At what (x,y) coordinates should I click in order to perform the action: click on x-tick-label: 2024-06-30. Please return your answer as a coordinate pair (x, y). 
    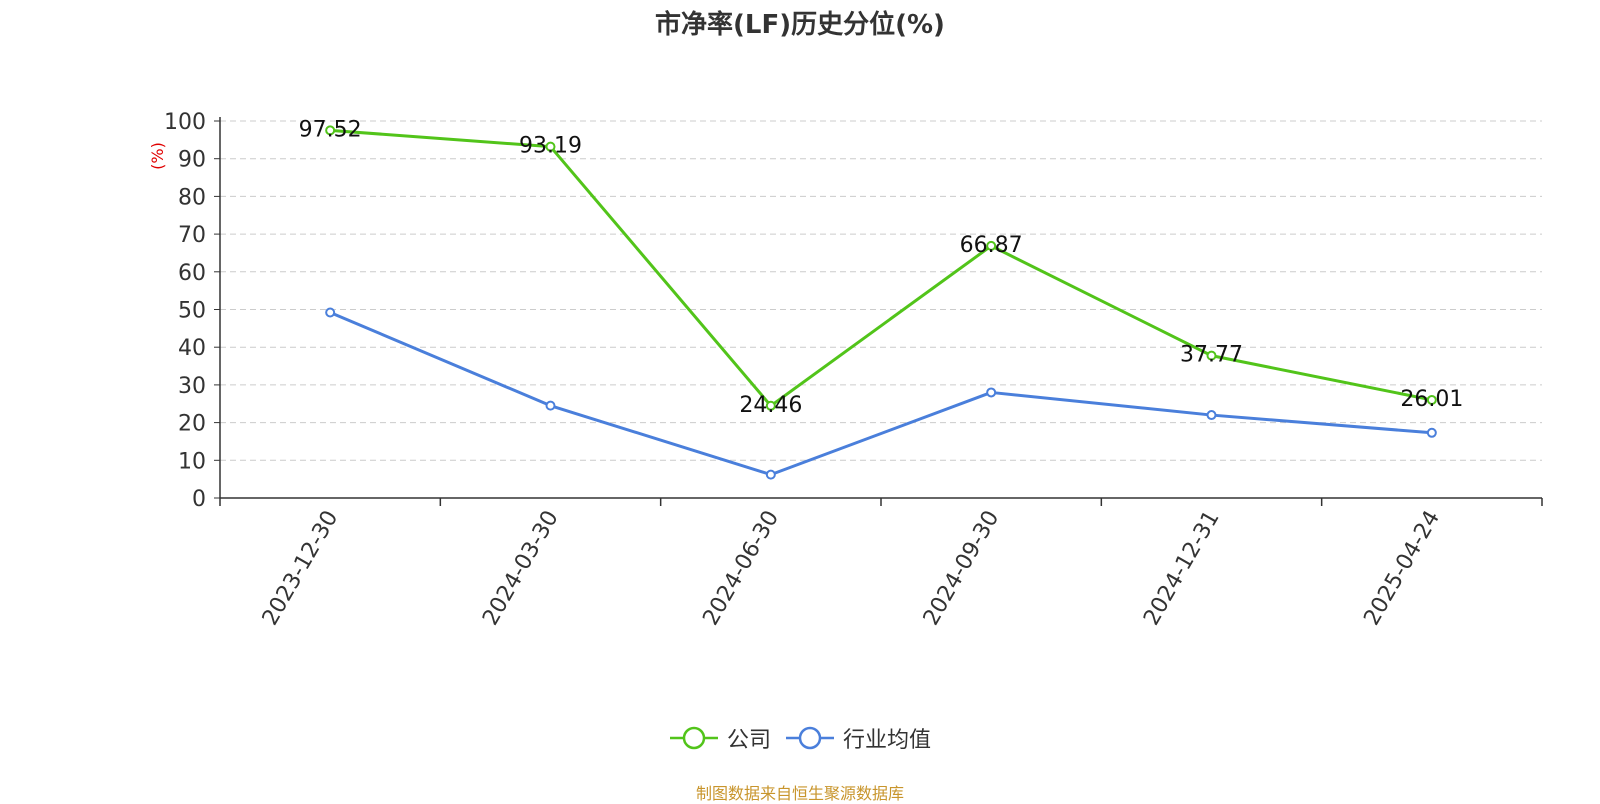
    Looking at the image, I should click on (741, 568).